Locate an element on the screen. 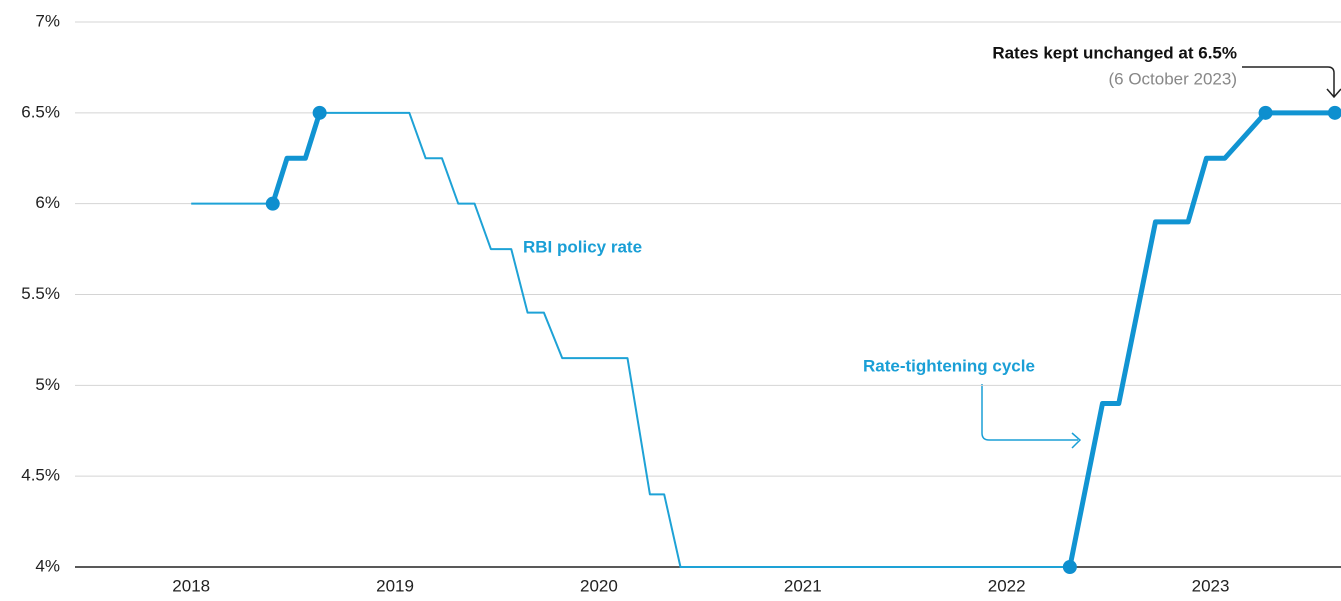 This screenshot has height=601, width=1341. y-tick-label: 5% is located at coordinates (47, 384).